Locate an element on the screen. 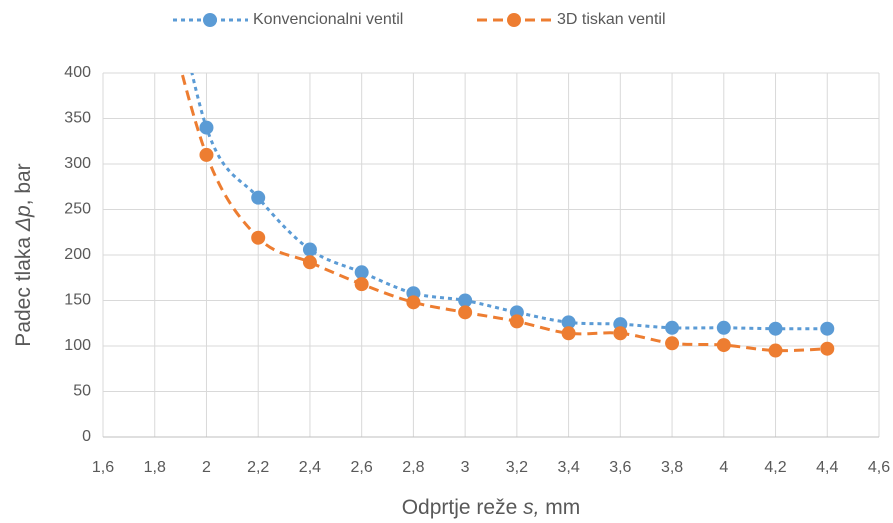  y-label-part: Δp is located at coordinates (23, 218).